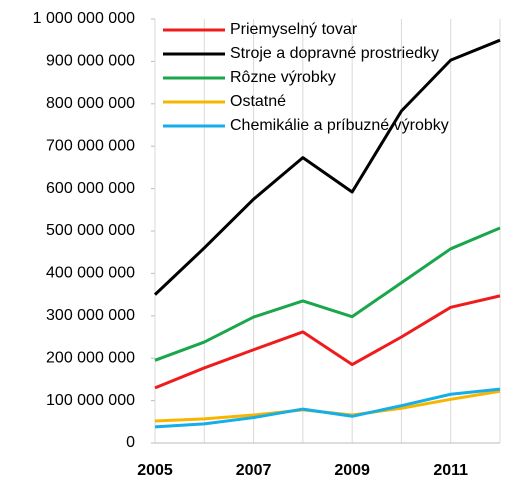  I want to click on legend-label: Rôzne výrobky, so click(283, 77).